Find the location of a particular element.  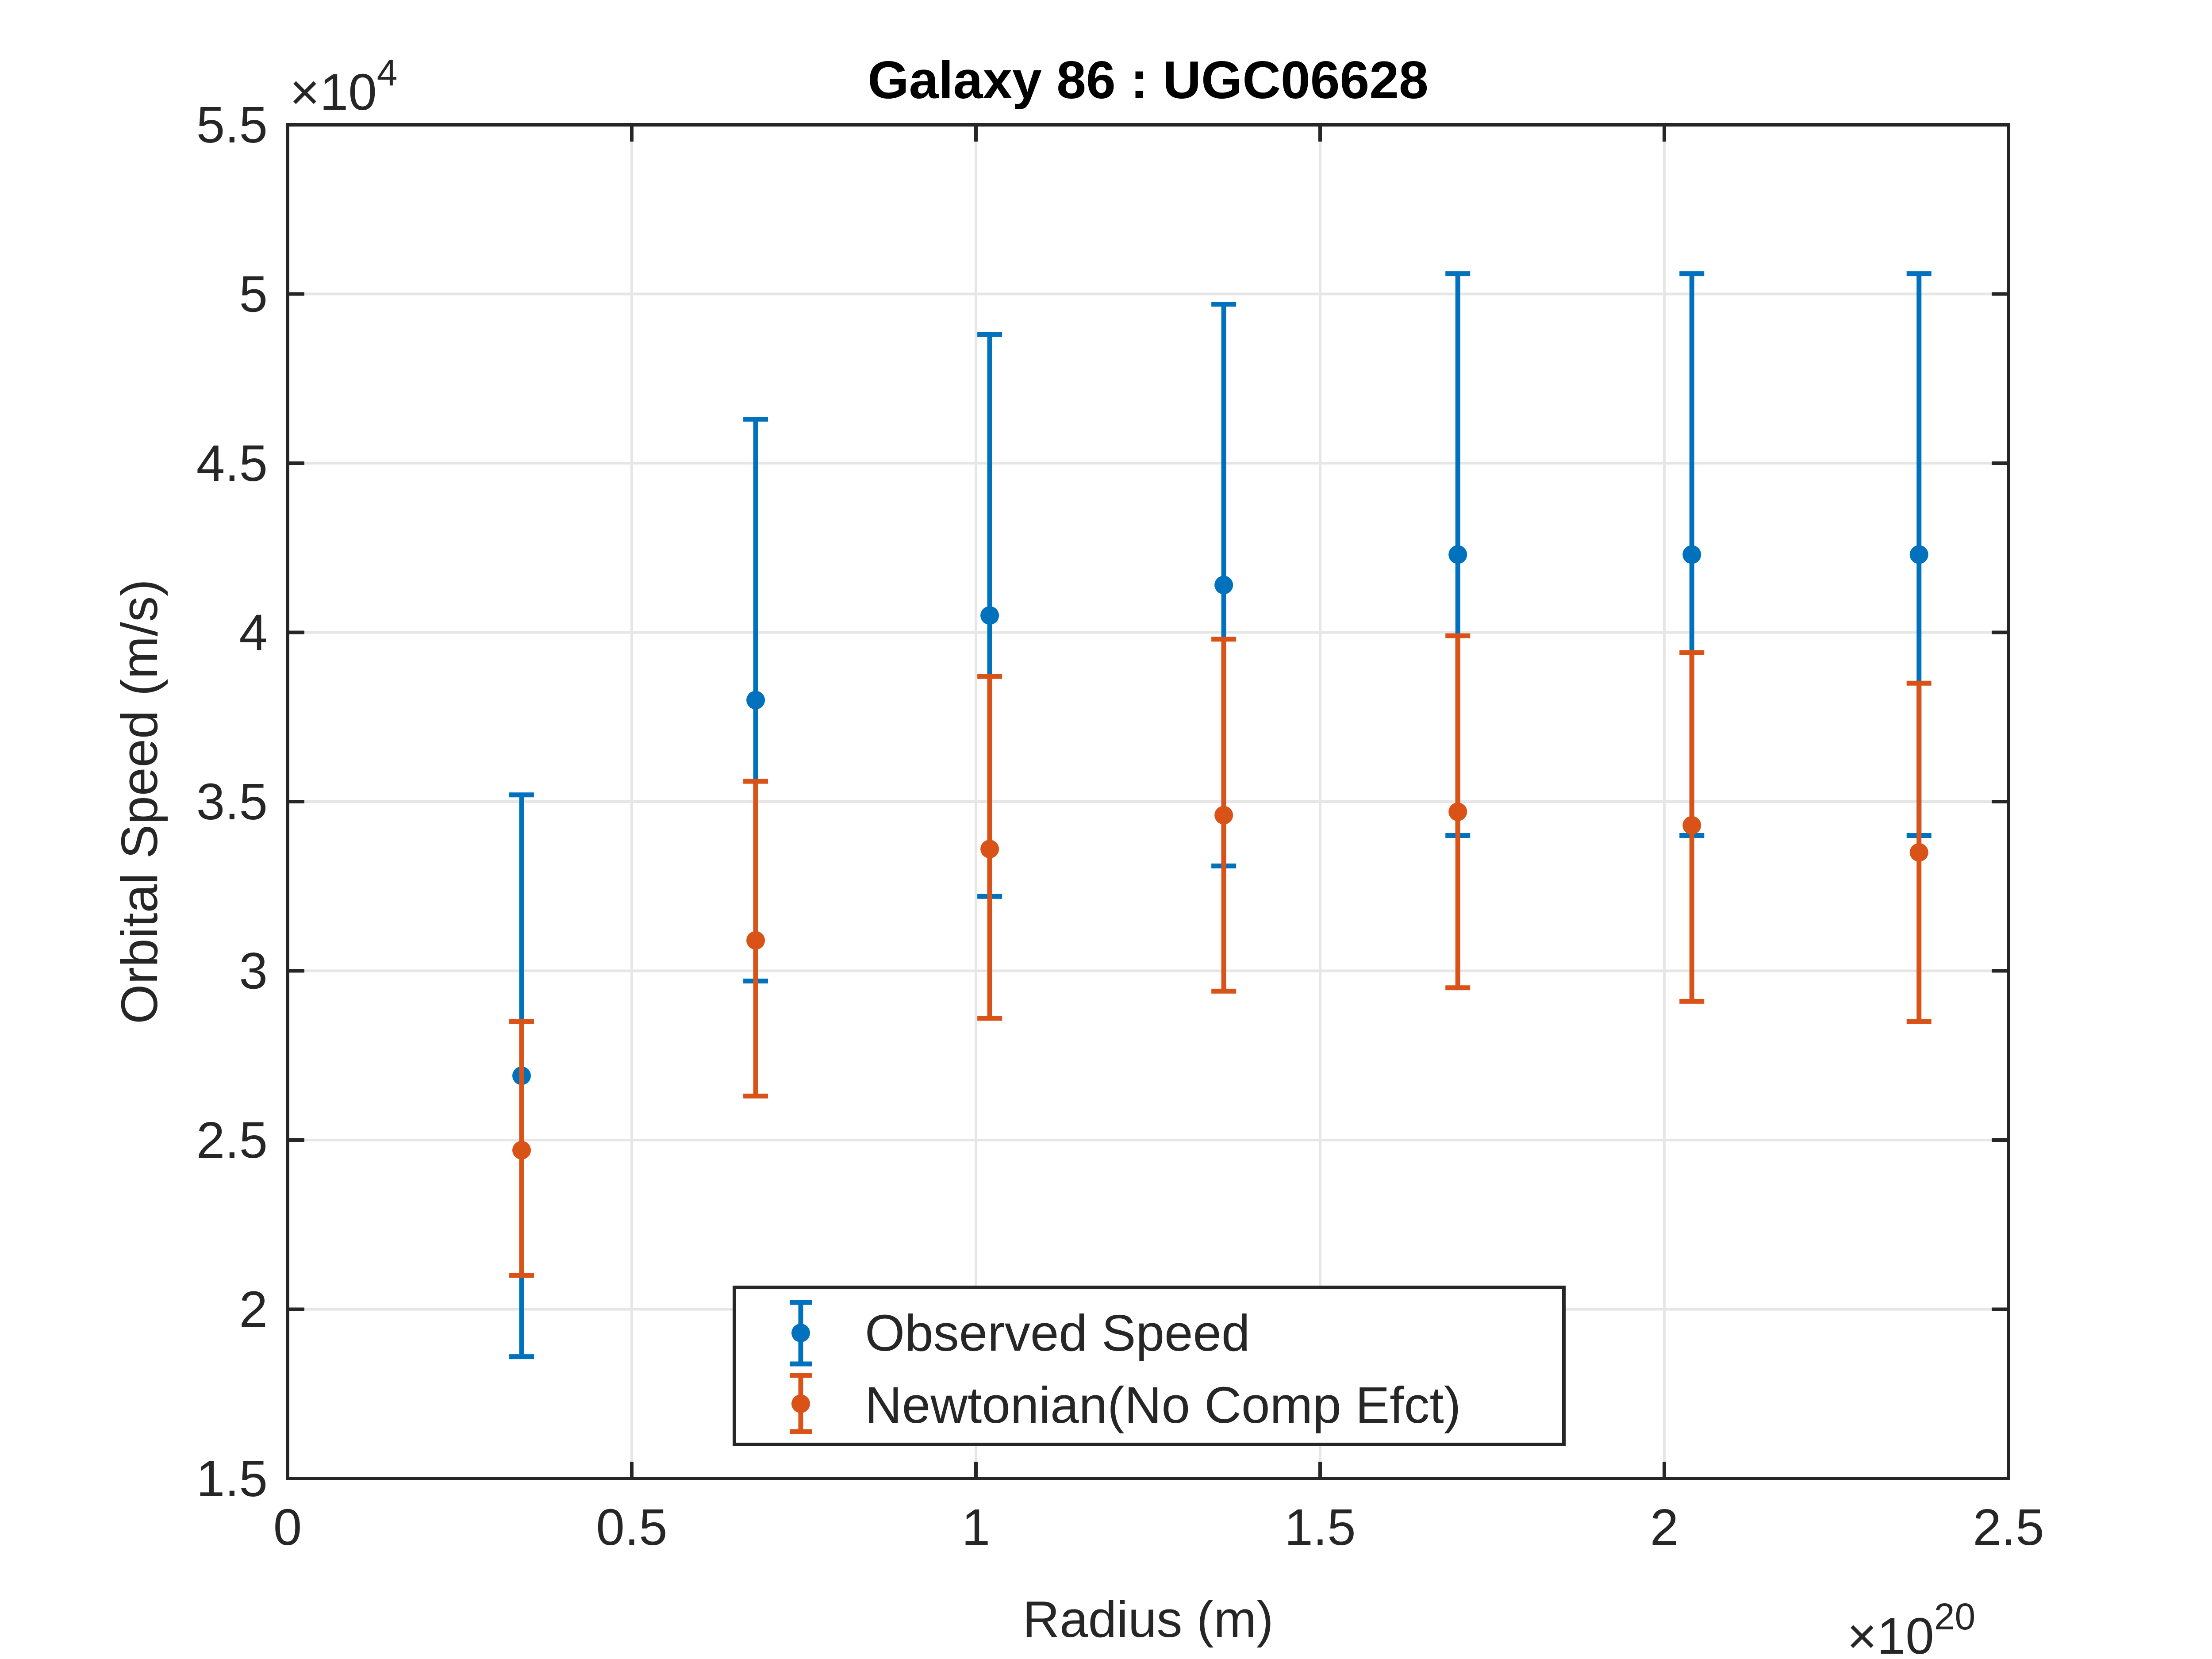

y-tick-label: 4 is located at coordinates (254, 633).